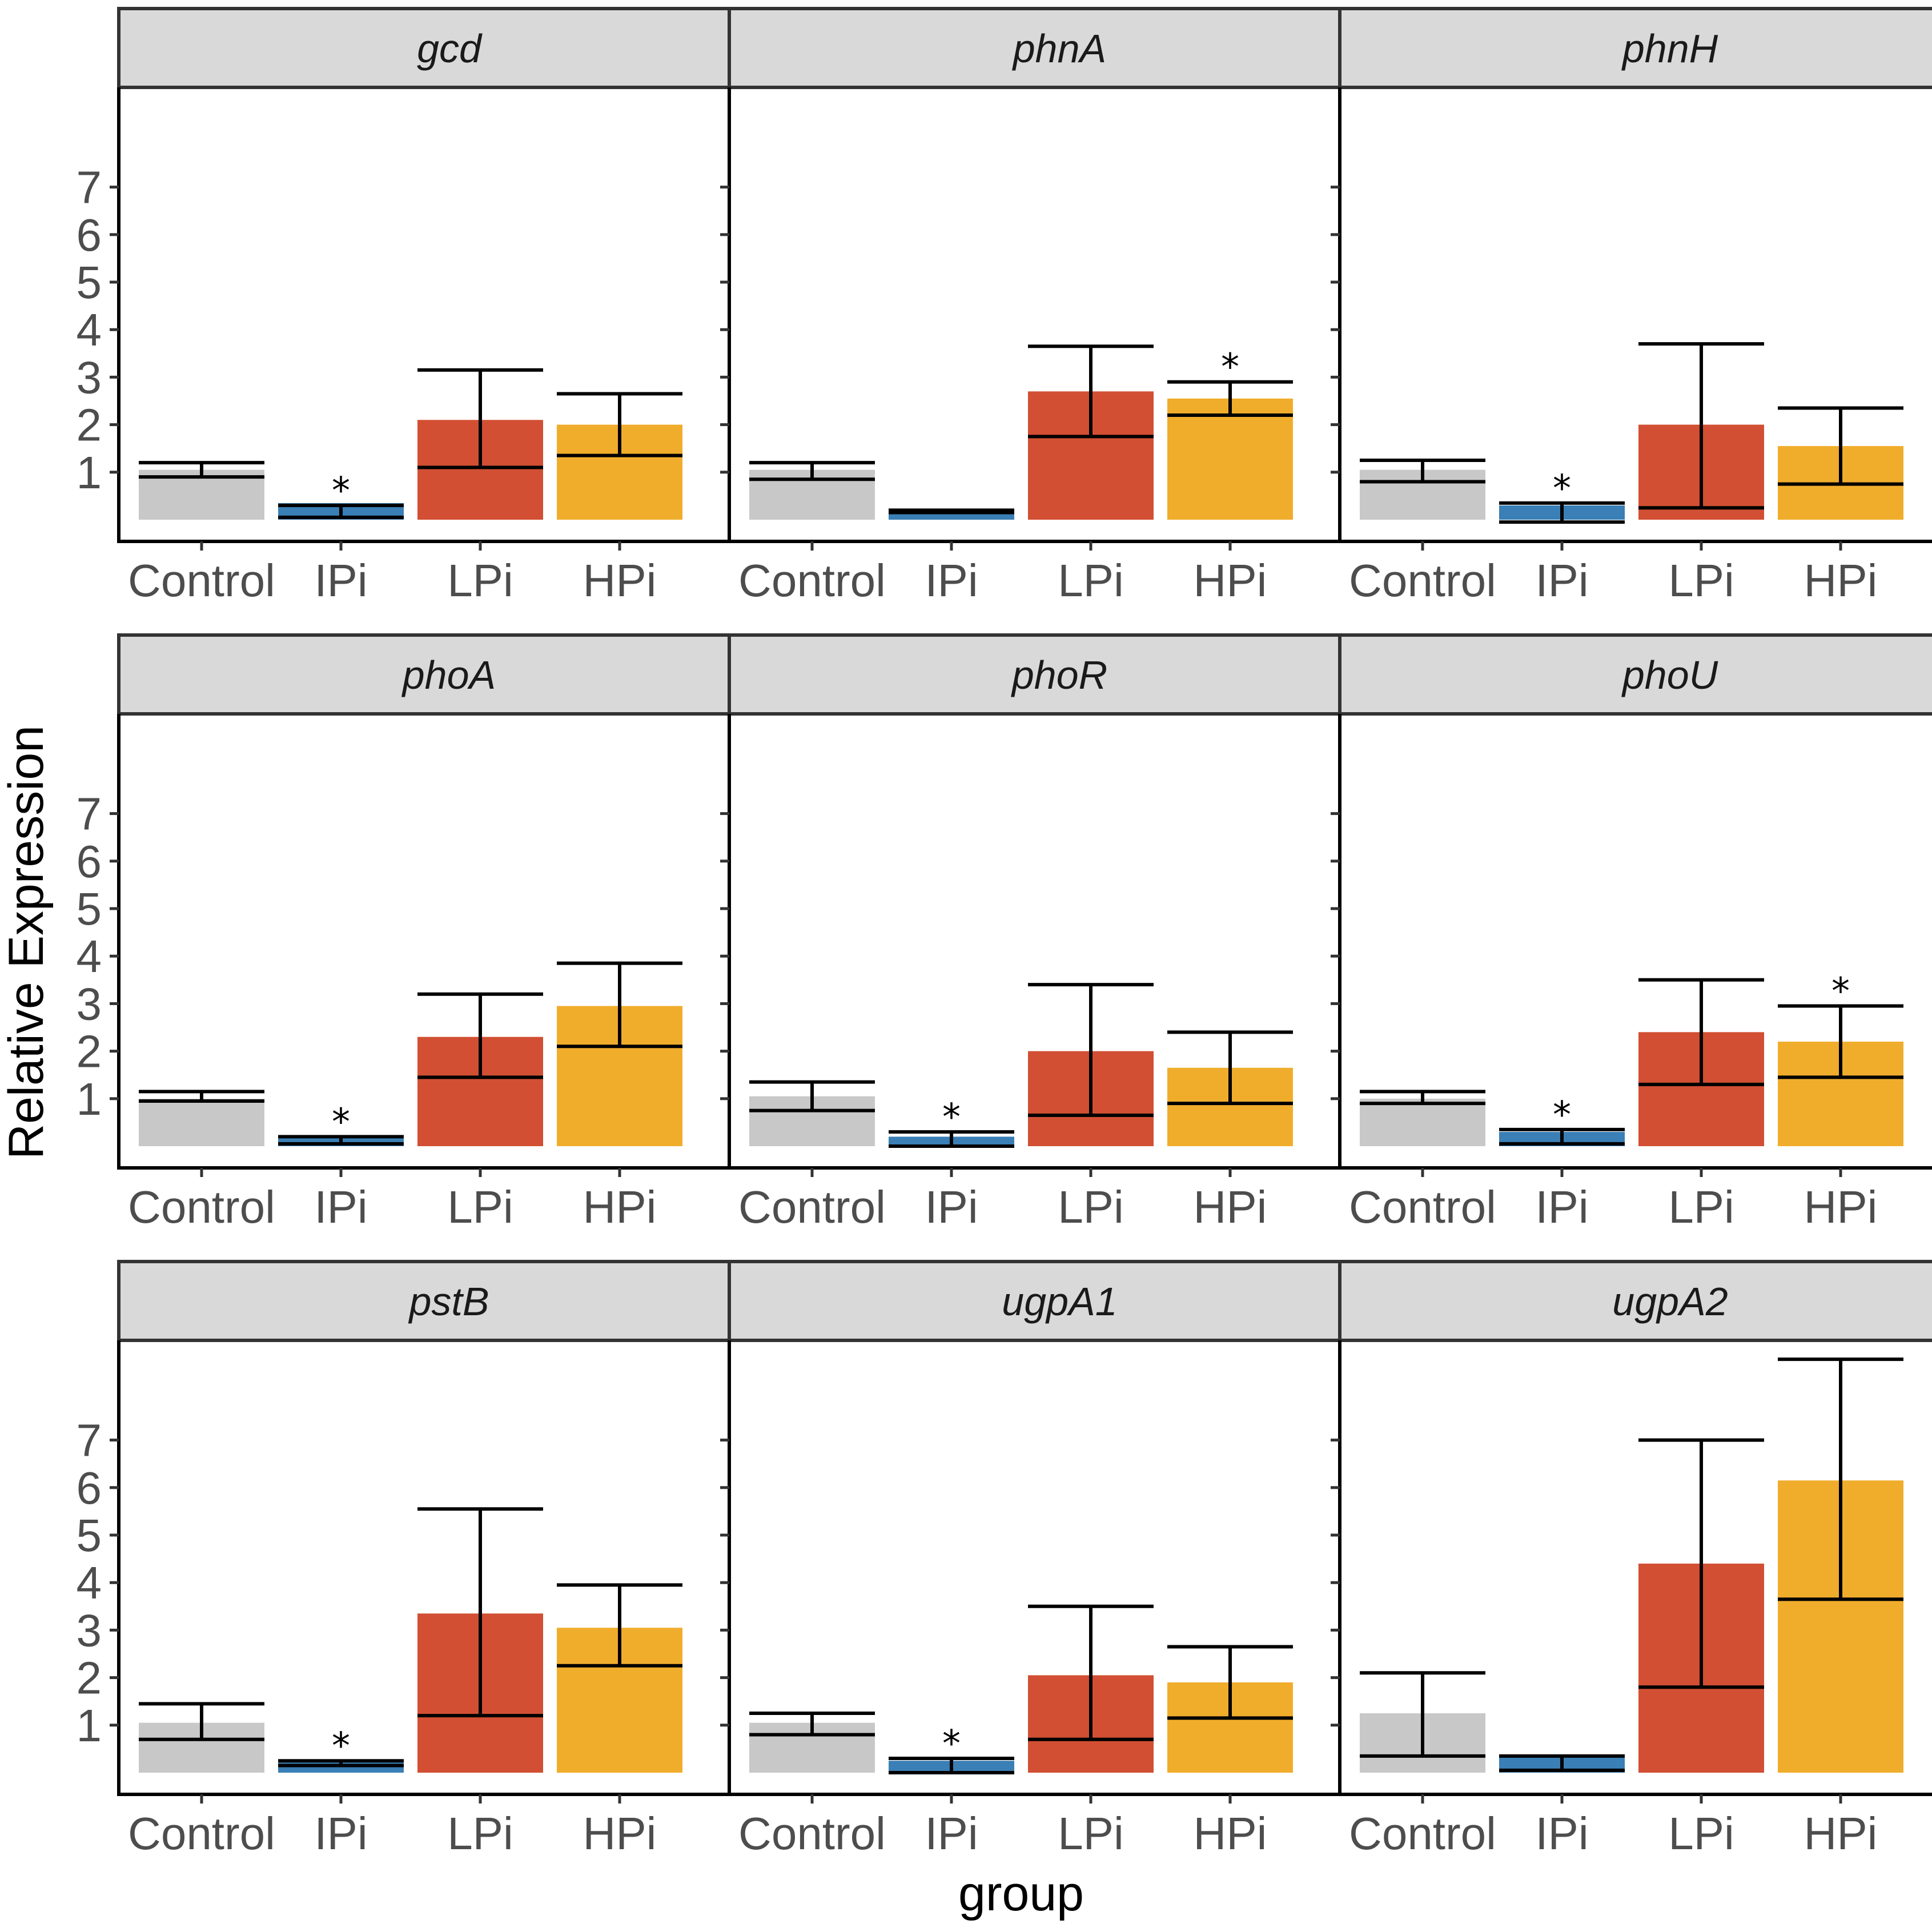 The width and height of the screenshot is (1932, 1932). What do you see at coordinates (951, 1744) in the screenshot?
I see `significance-star-ugpA1-IPi: *` at bounding box center [951, 1744].